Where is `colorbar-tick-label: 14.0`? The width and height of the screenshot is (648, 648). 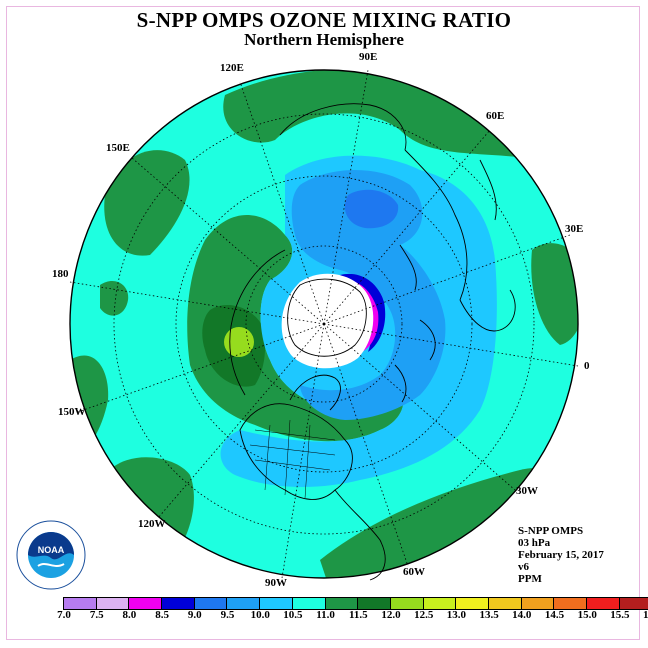
colorbar-tick-label: 14.0 is located at coordinates (522, 615).